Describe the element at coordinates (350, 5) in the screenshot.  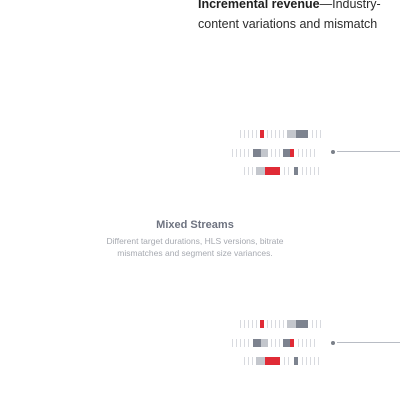
I see `header-rest-text: —Industry-` at that location.